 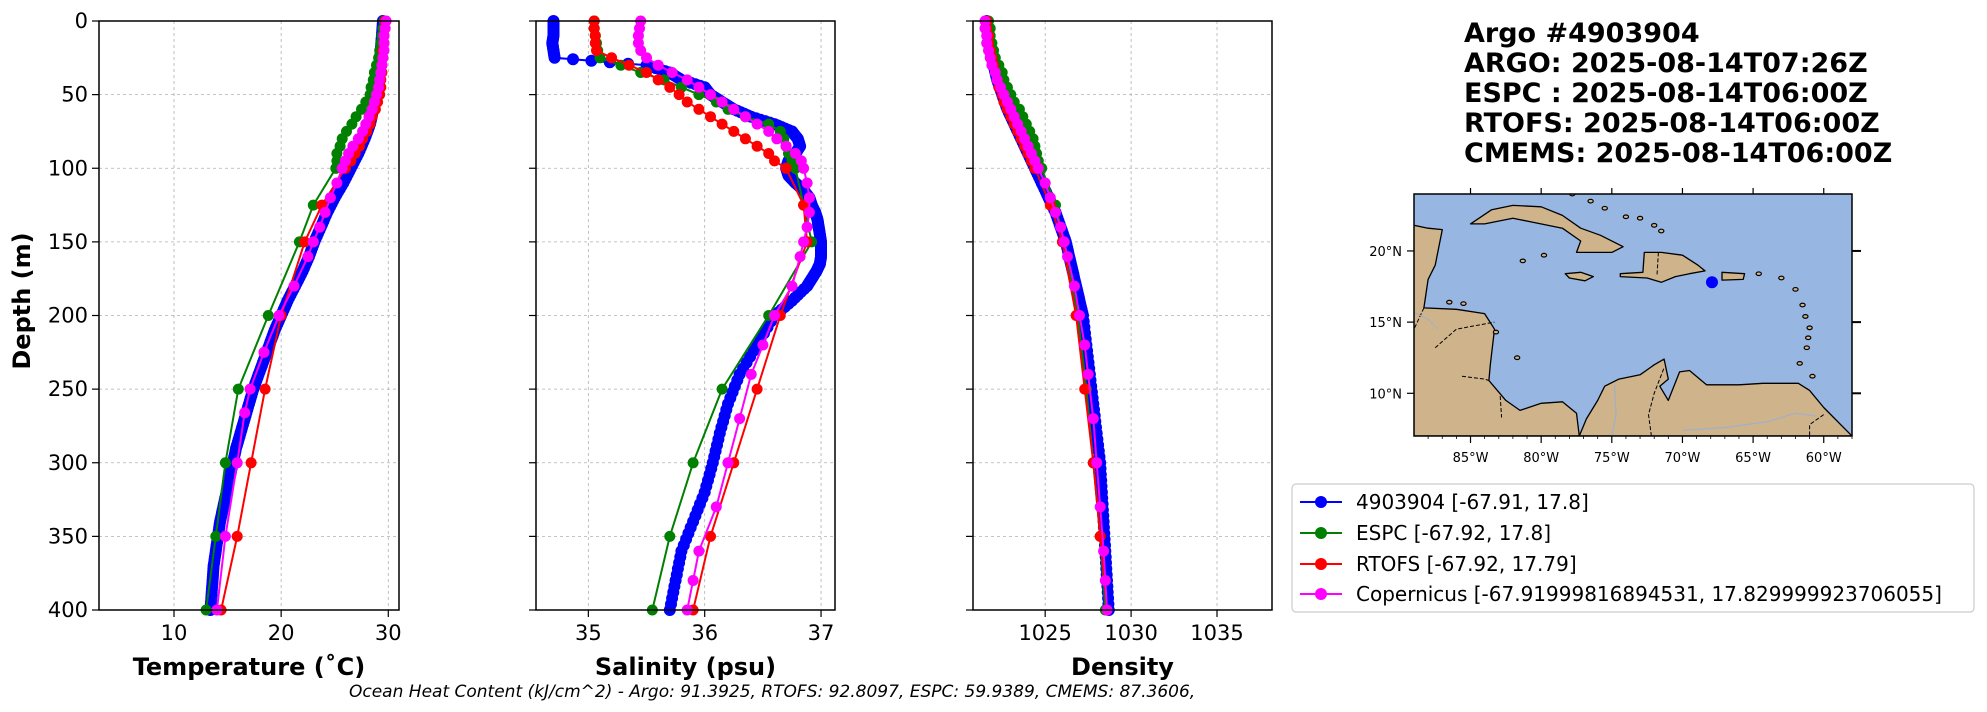 What do you see at coordinates (68, 610) in the screenshot?
I see `y-tick-label: 400` at bounding box center [68, 610].